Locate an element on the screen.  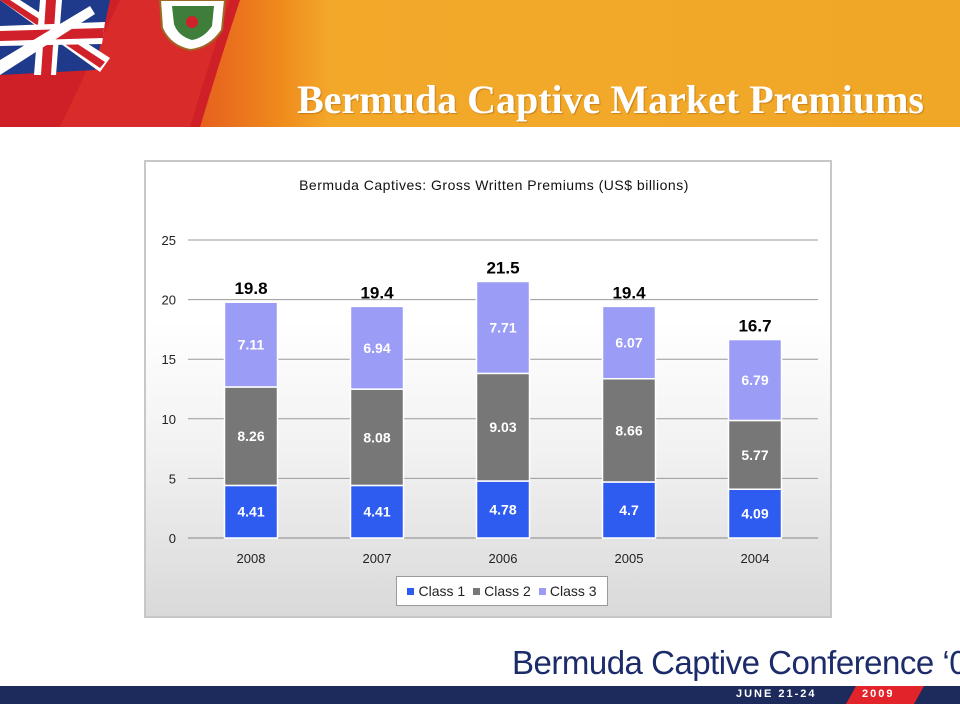
data-label: 7.11 is located at coordinates (251, 345).